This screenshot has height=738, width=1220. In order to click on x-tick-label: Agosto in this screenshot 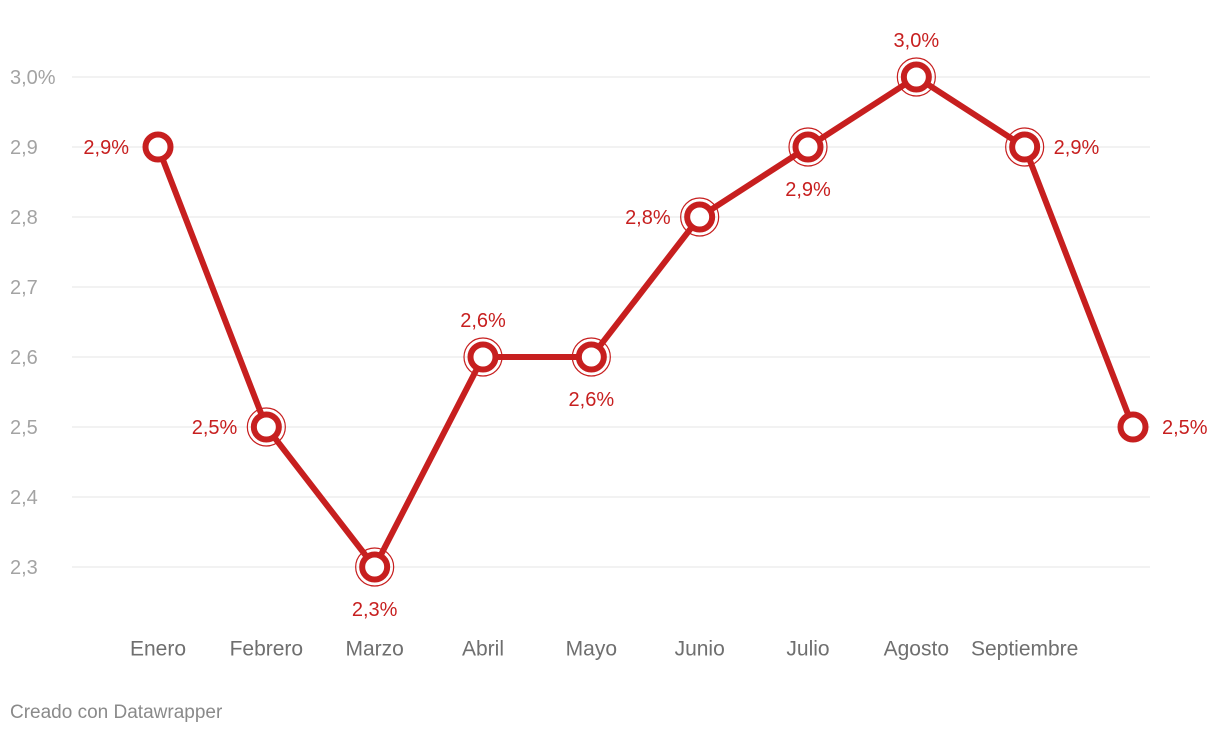, I will do `click(916, 648)`.